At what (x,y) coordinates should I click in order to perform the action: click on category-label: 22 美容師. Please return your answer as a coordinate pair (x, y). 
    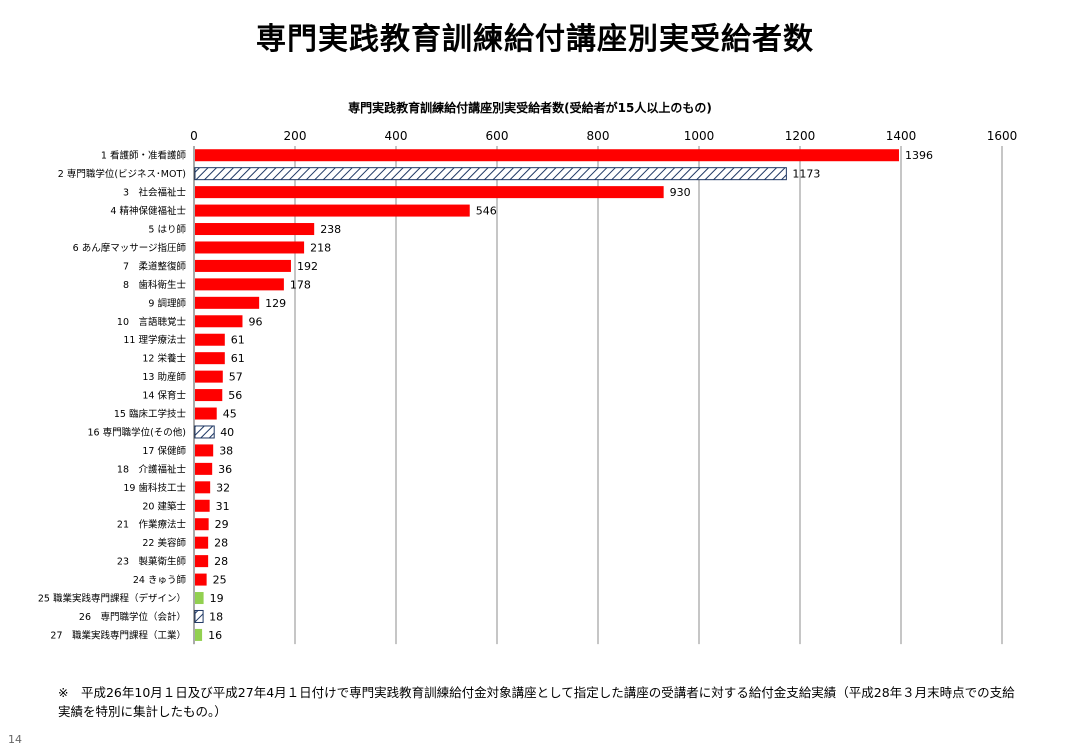
    Looking at the image, I should click on (164, 543).